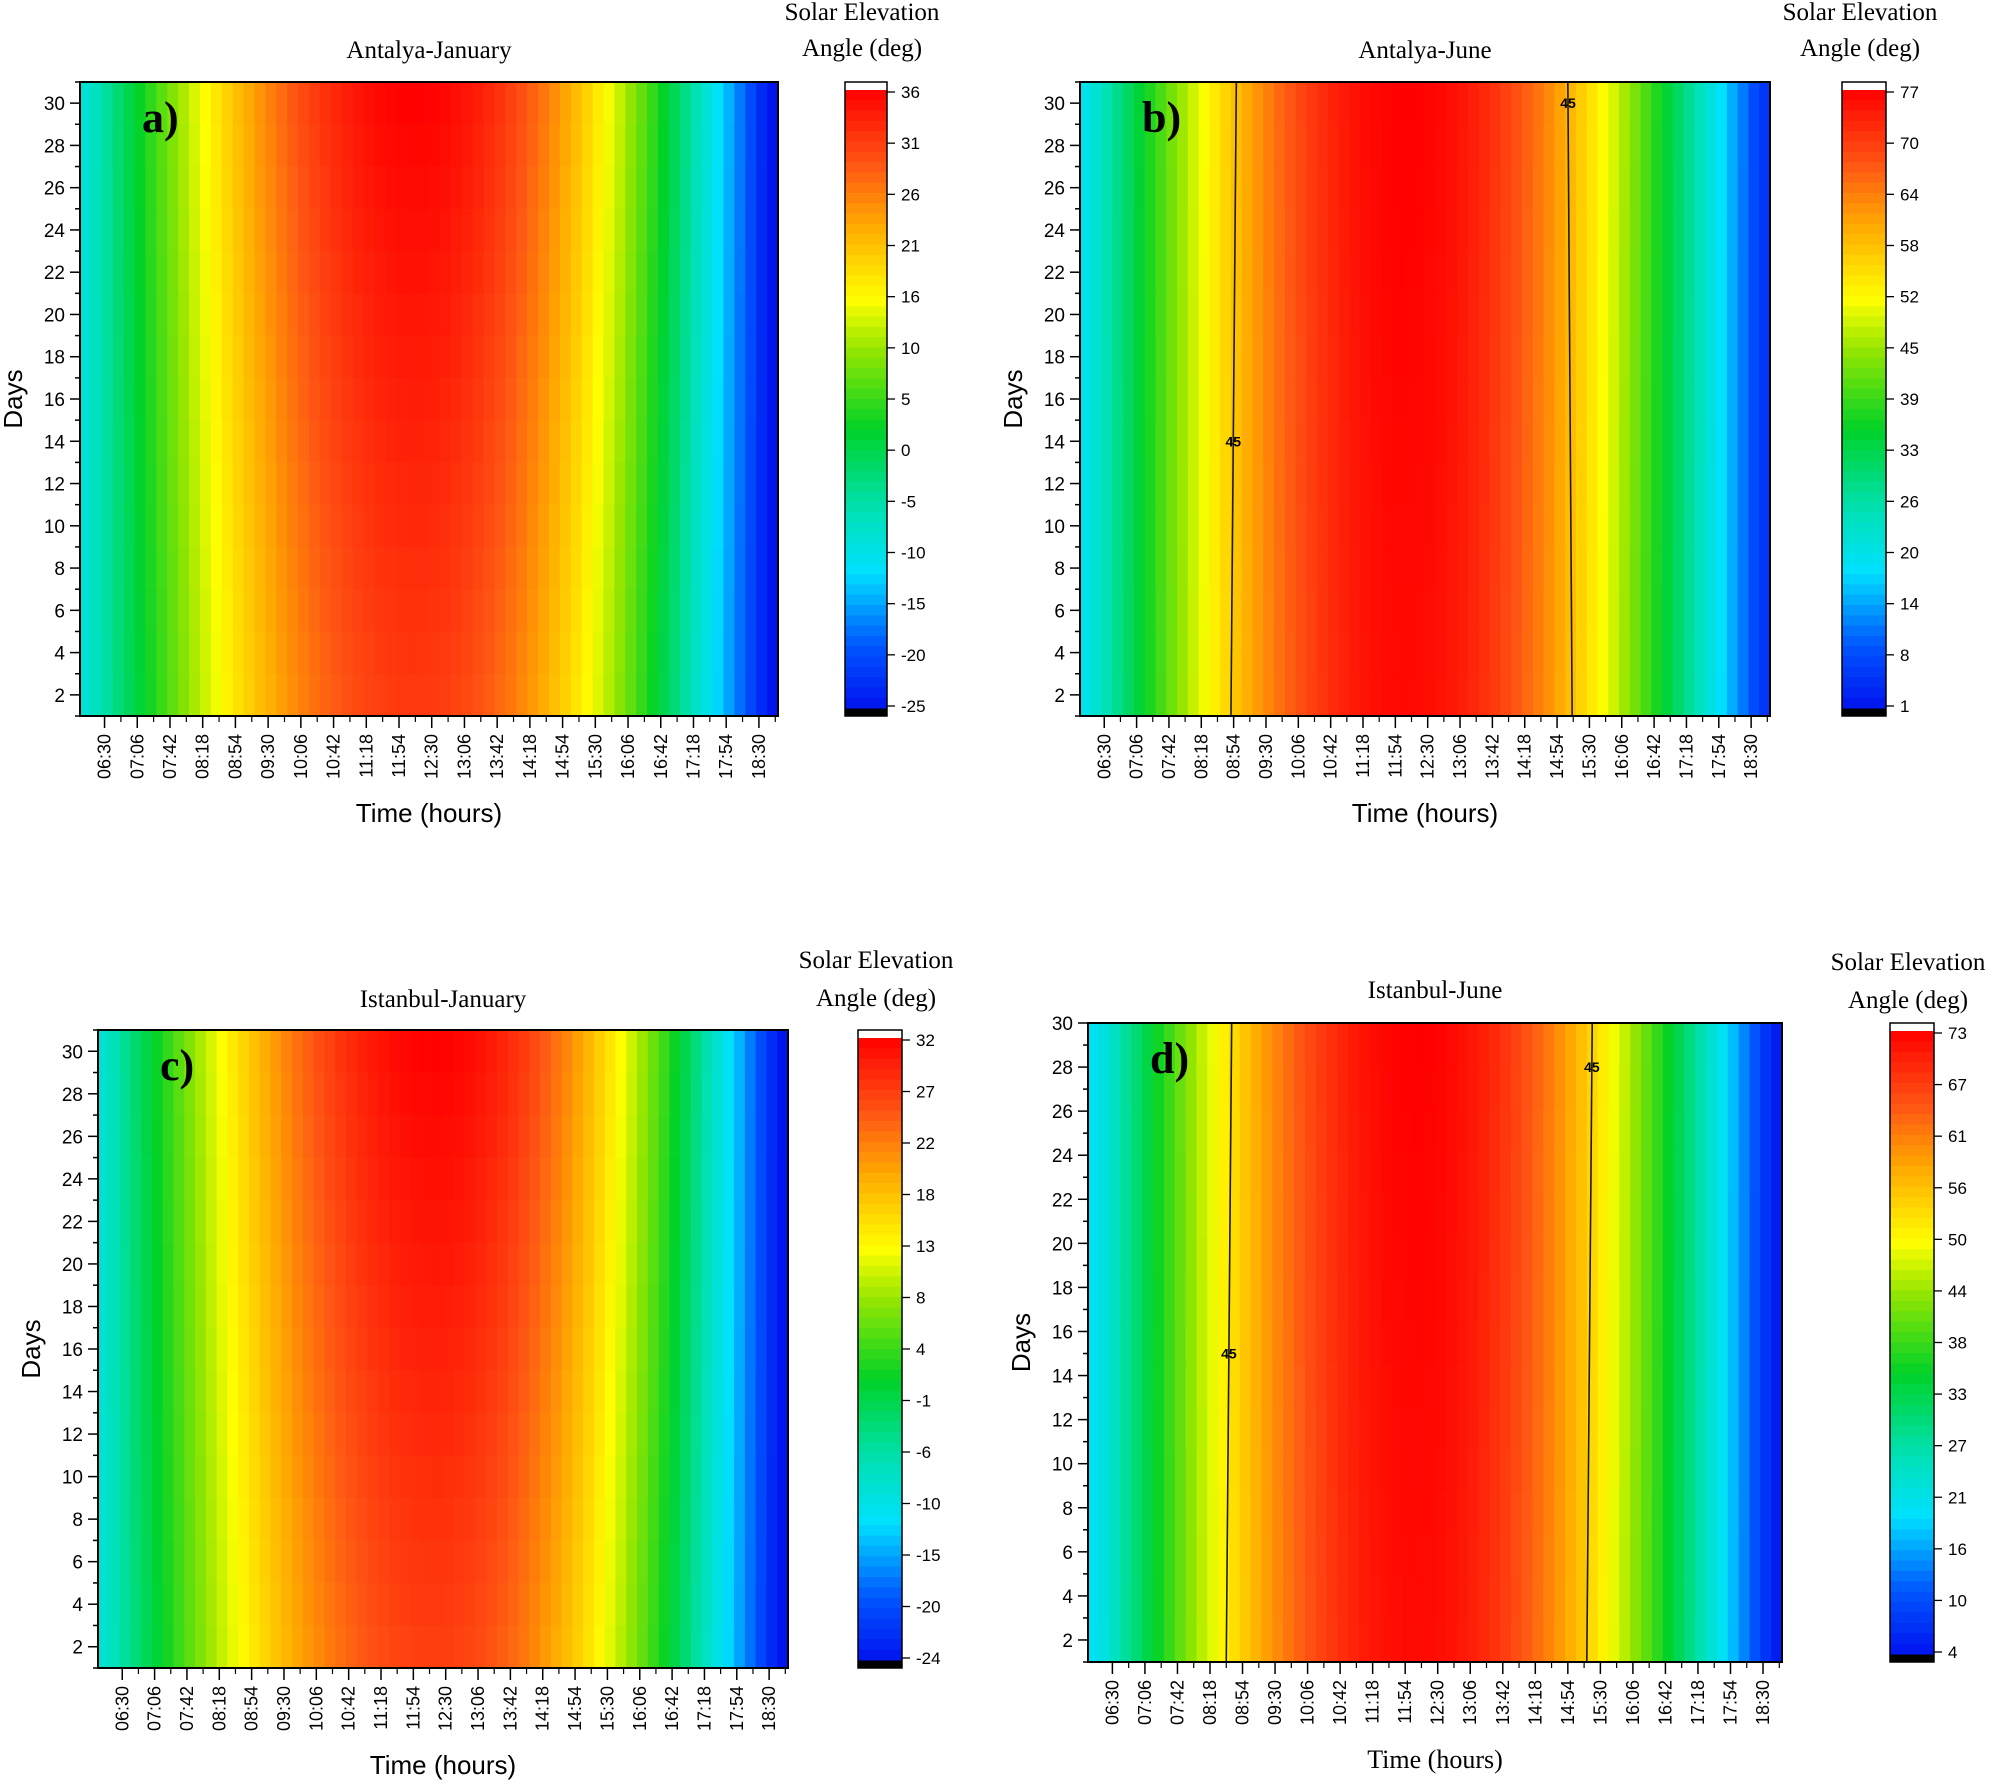 The width and height of the screenshot is (1996, 1785). What do you see at coordinates (59, 654) in the screenshot?
I see `y-tick-label: 4` at bounding box center [59, 654].